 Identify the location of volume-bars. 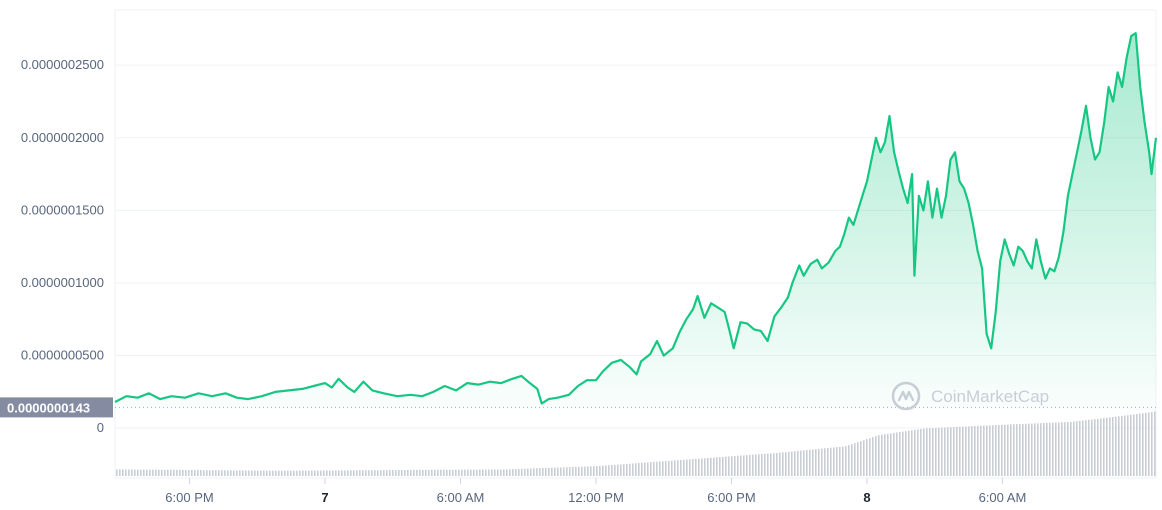
(636, 443).